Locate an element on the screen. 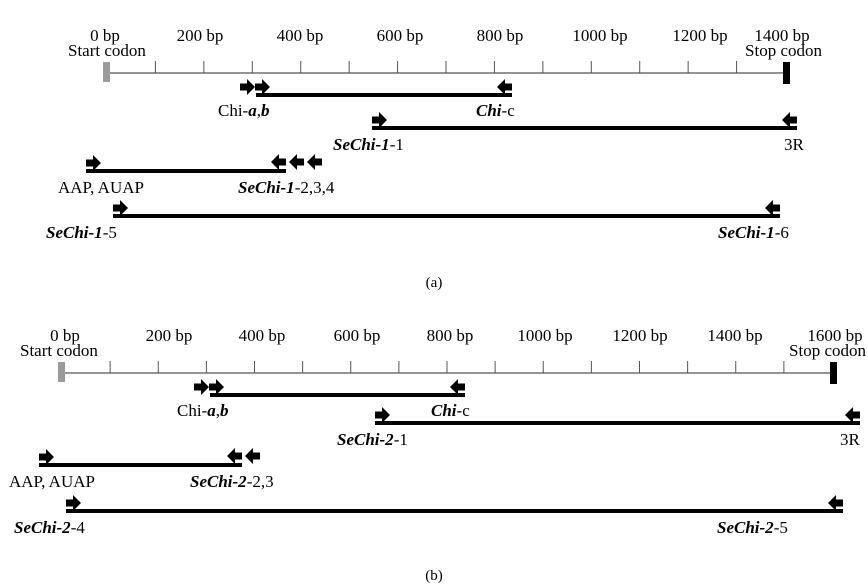  primer-label-full-fwd: SeChi-1-5 is located at coordinates (81, 232).